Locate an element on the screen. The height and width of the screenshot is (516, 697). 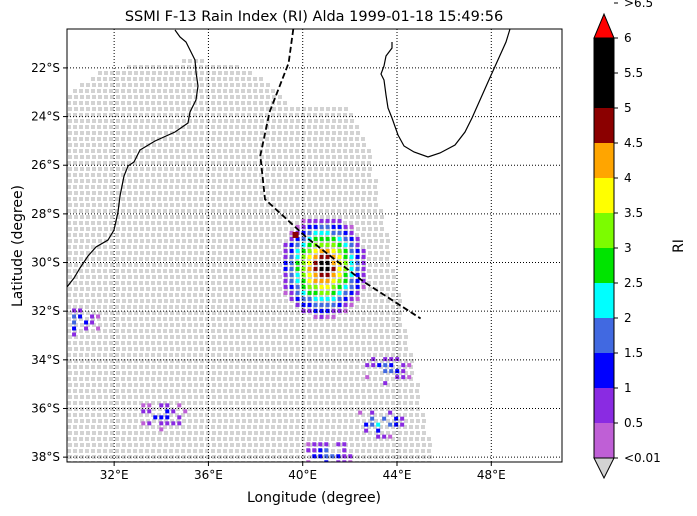
x-tick-label: 44°E is located at coordinates (397, 475).